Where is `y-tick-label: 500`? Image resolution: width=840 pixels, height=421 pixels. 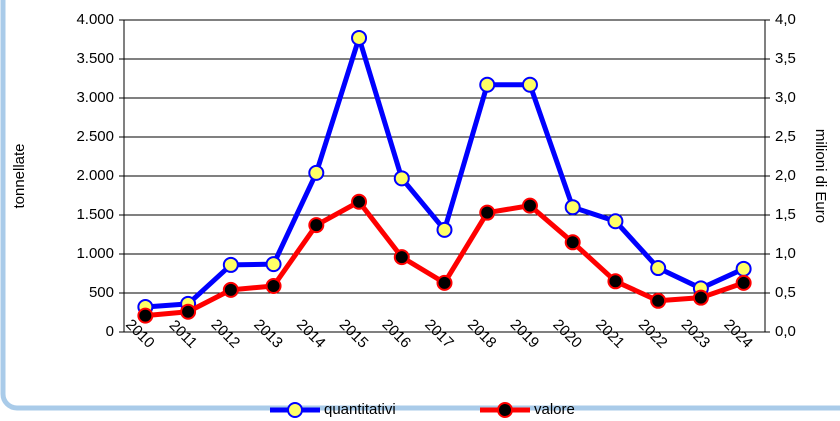
y-tick-label: 500 is located at coordinates (101, 292).